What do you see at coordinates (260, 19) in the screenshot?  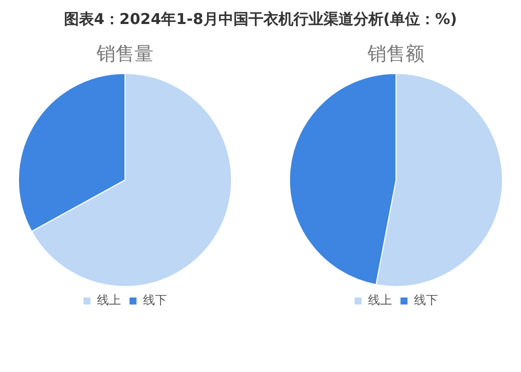 I see `chart-title: 图表4：2024年1-8月中国干衣机行业渠道分析(单位：%)` at bounding box center [260, 19].